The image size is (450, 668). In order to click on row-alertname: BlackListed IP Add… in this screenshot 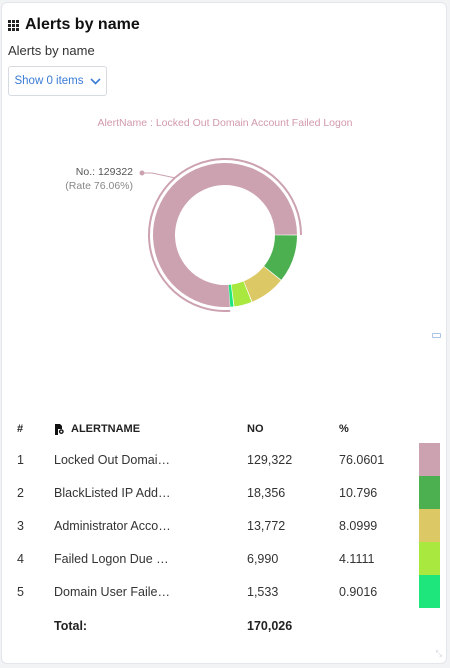, I will do `click(112, 492)`.